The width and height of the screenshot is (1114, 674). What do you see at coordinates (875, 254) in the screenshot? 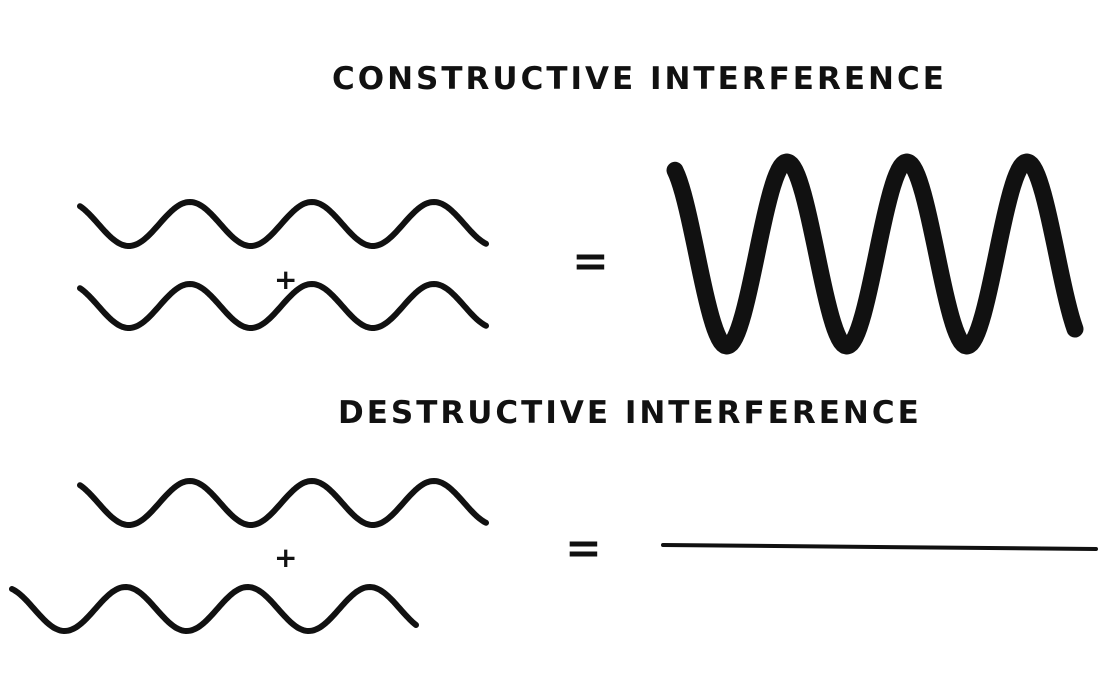
I see `constructive-result-wave` at bounding box center [875, 254].